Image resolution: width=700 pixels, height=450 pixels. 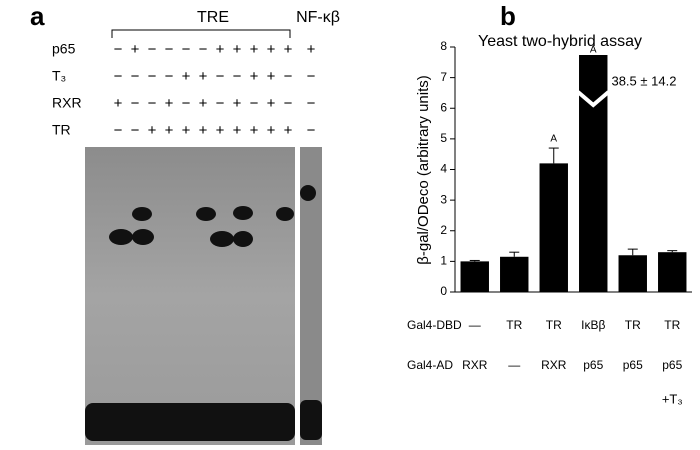 What do you see at coordinates (201, 33) in the screenshot?
I see `bracket` at bounding box center [201, 33].